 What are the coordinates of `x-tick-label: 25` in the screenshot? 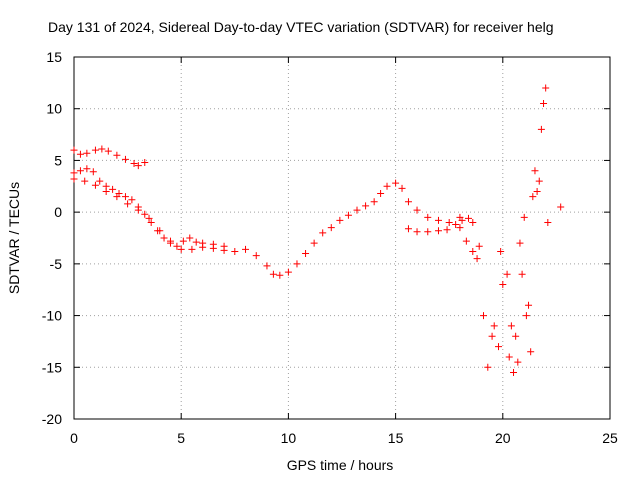 It's located at (610, 438).